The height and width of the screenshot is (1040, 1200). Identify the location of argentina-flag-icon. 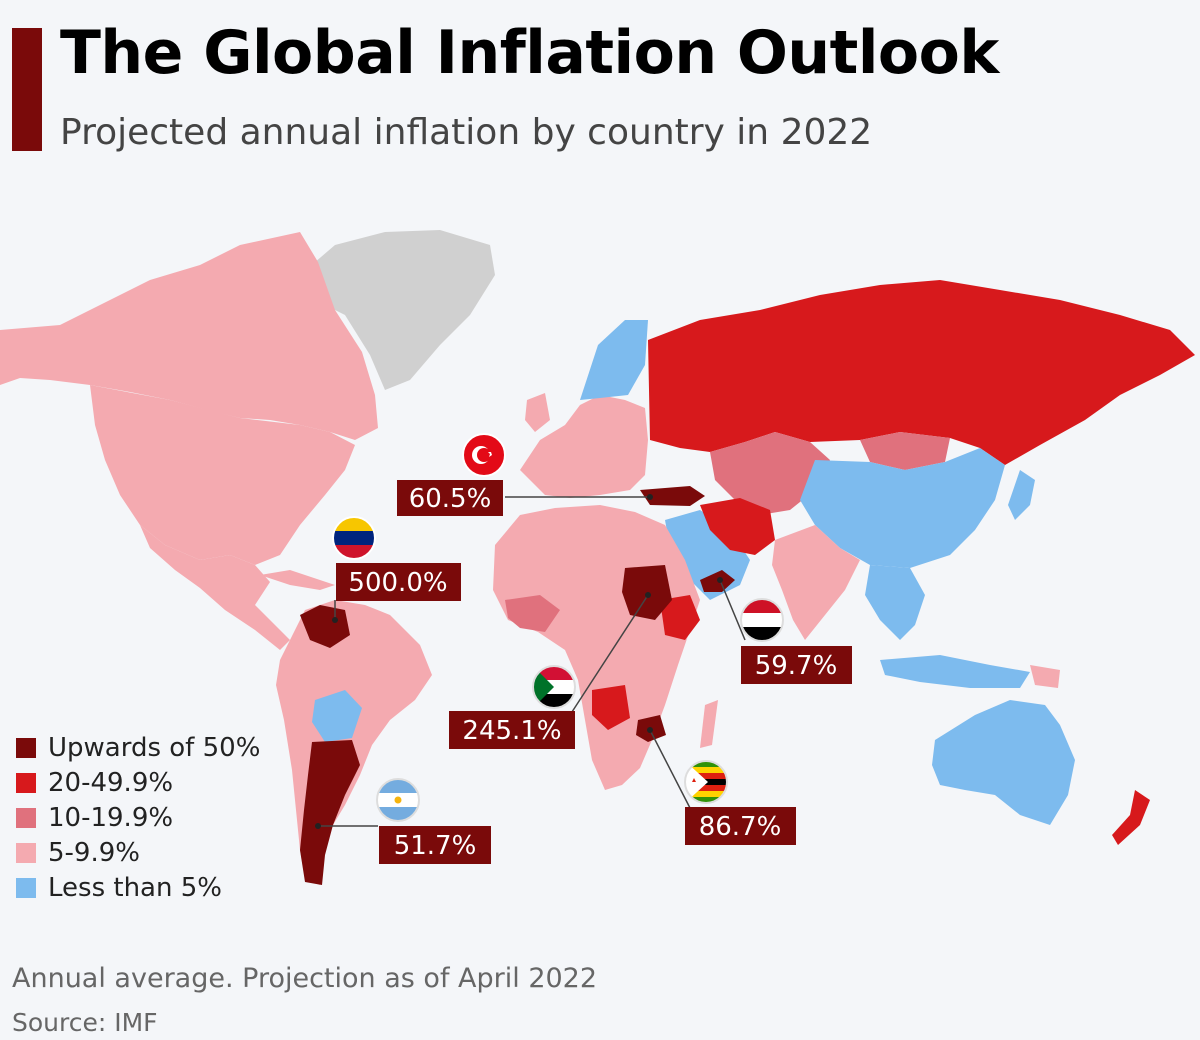
(398, 800).